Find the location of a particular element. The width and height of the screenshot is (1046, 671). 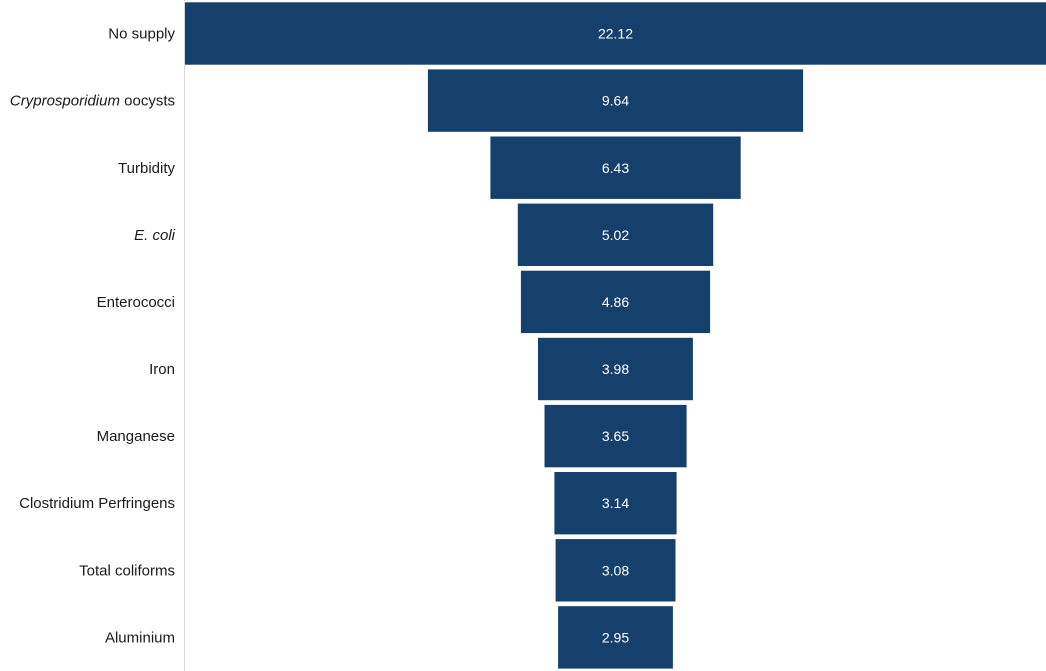

category-label: Manganese is located at coordinates (136, 436).